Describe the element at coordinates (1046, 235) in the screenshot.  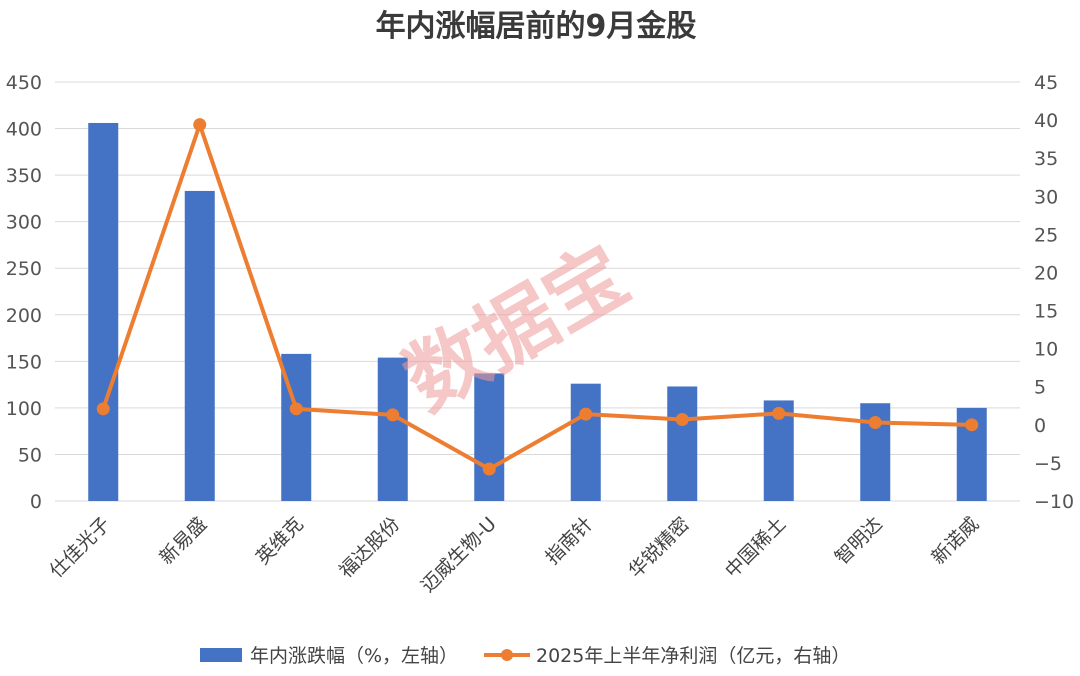
I see `right-tick-label: 25` at that location.